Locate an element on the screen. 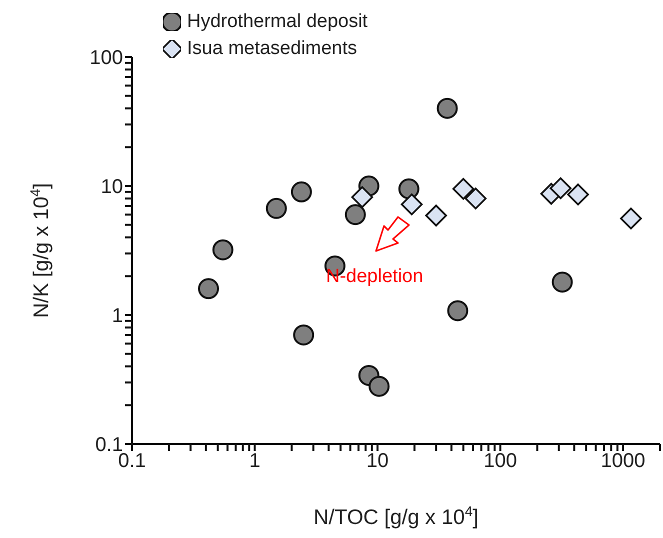 This screenshot has width=663, height=538. y-tick-label: 10 is located at coordinates (111, 187).